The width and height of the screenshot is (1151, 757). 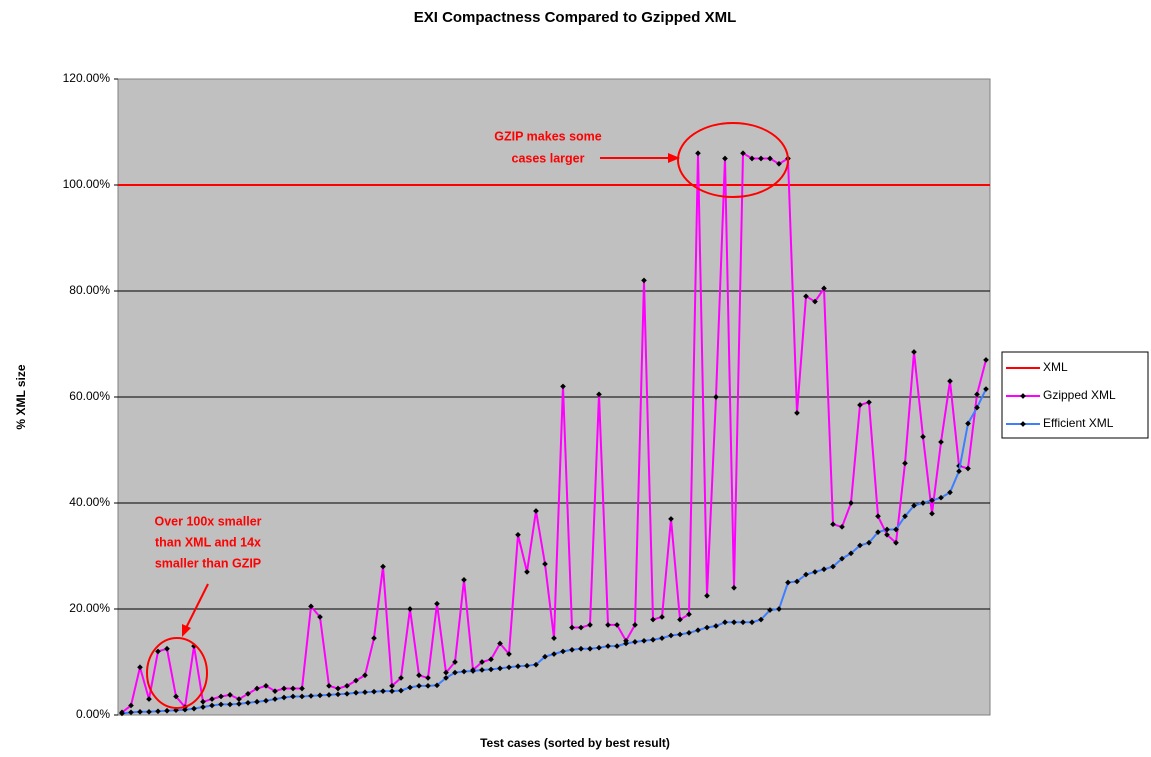 I want to click on annotation: than XML and 14x, so click(x=208, y=542).